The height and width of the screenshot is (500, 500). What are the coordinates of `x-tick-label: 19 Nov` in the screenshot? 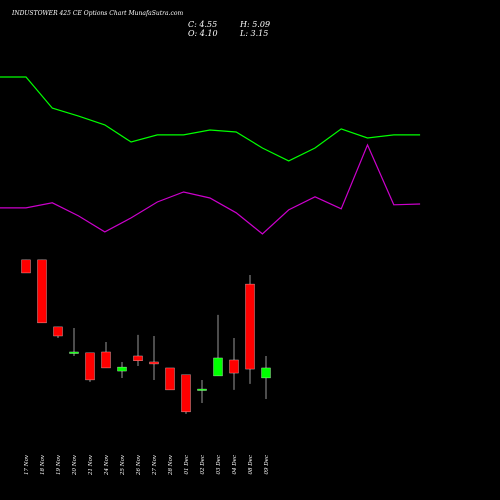 It's located at (59, 464).